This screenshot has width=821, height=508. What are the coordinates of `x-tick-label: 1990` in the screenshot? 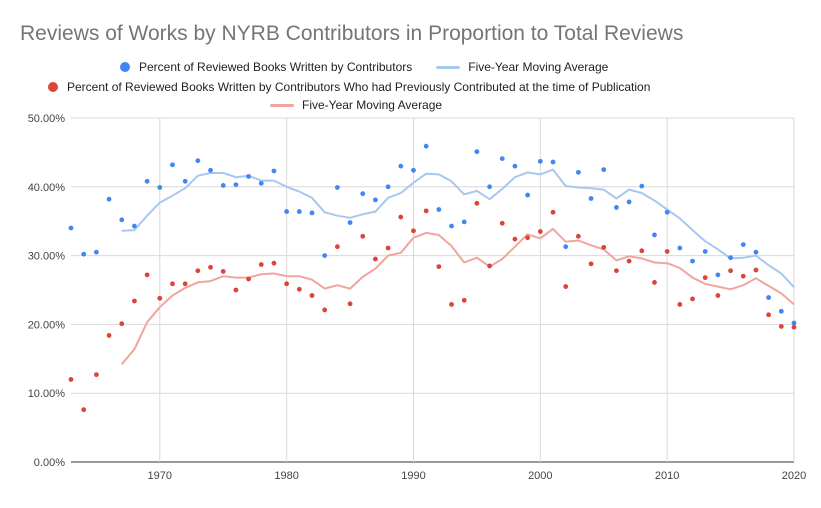 It's located at (413, 476).